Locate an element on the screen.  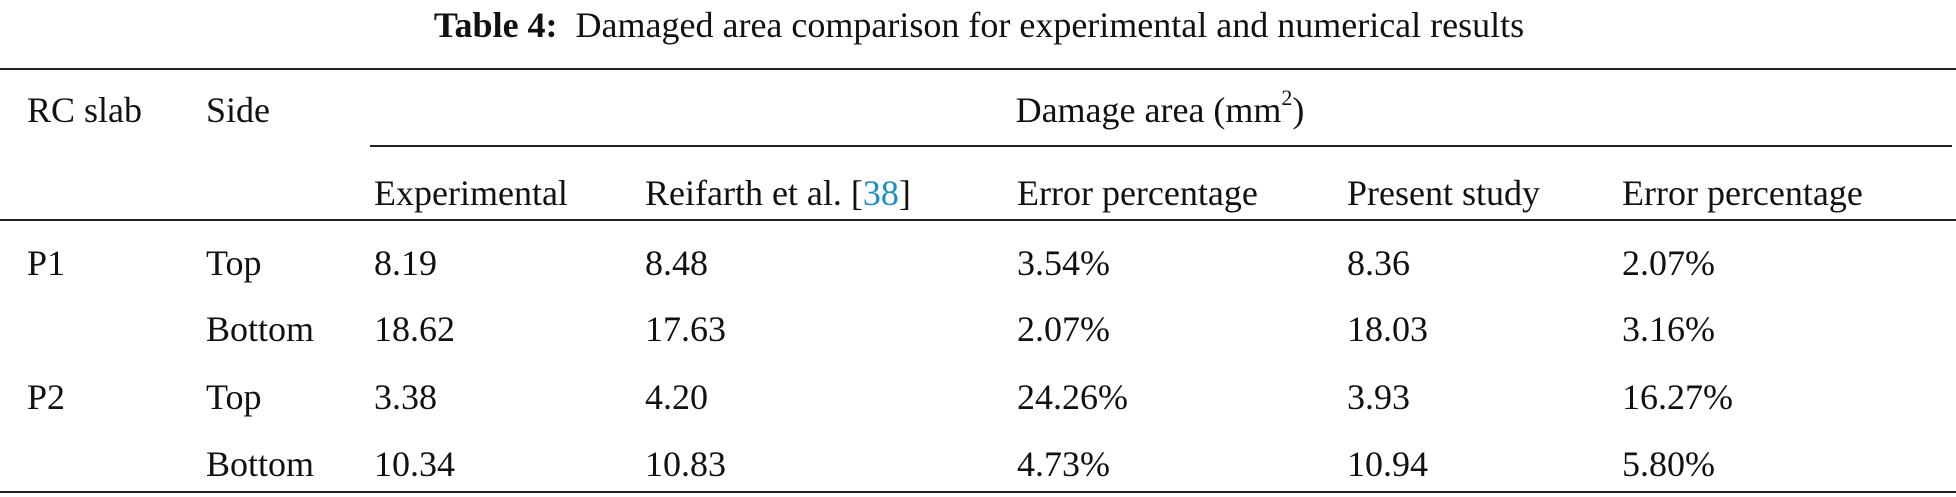
header-rule is located at coordinates (978, 220).